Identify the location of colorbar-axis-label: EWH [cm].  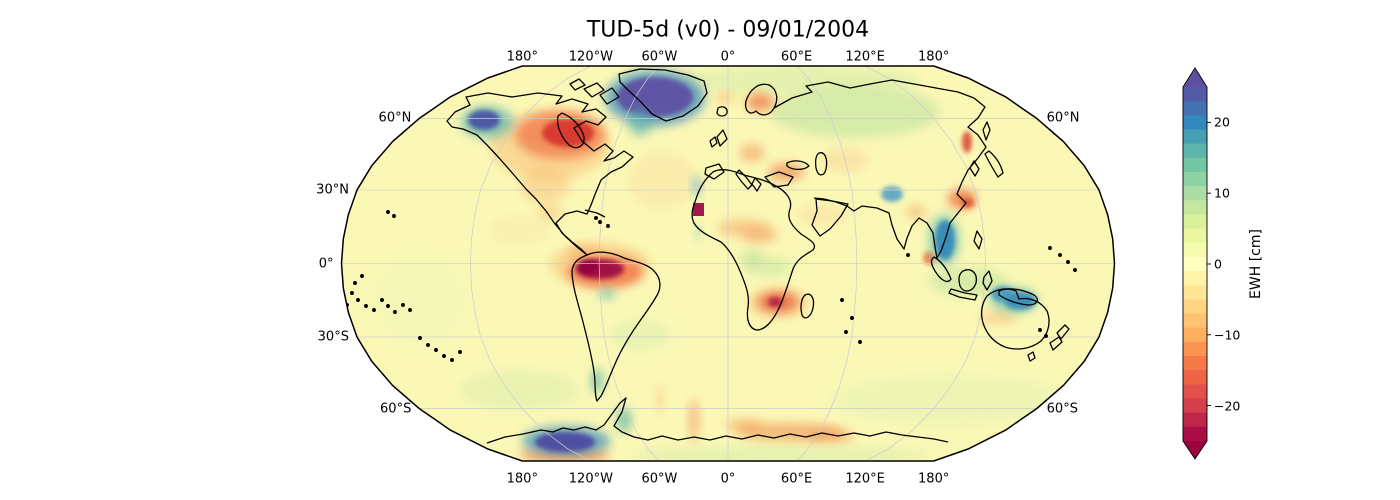
(1256, 264).